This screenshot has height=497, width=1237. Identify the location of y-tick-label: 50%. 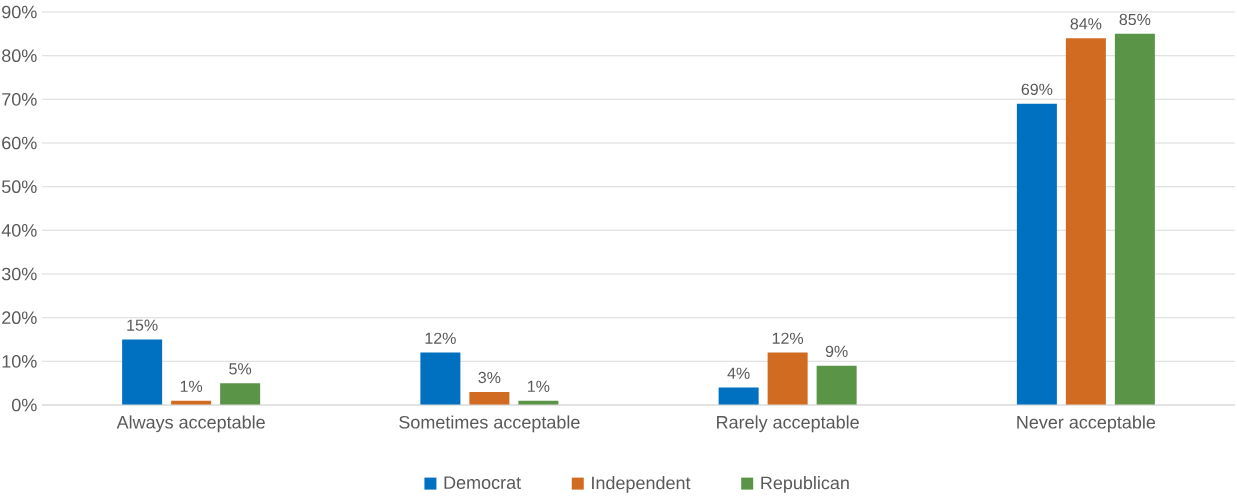
(19, 187).